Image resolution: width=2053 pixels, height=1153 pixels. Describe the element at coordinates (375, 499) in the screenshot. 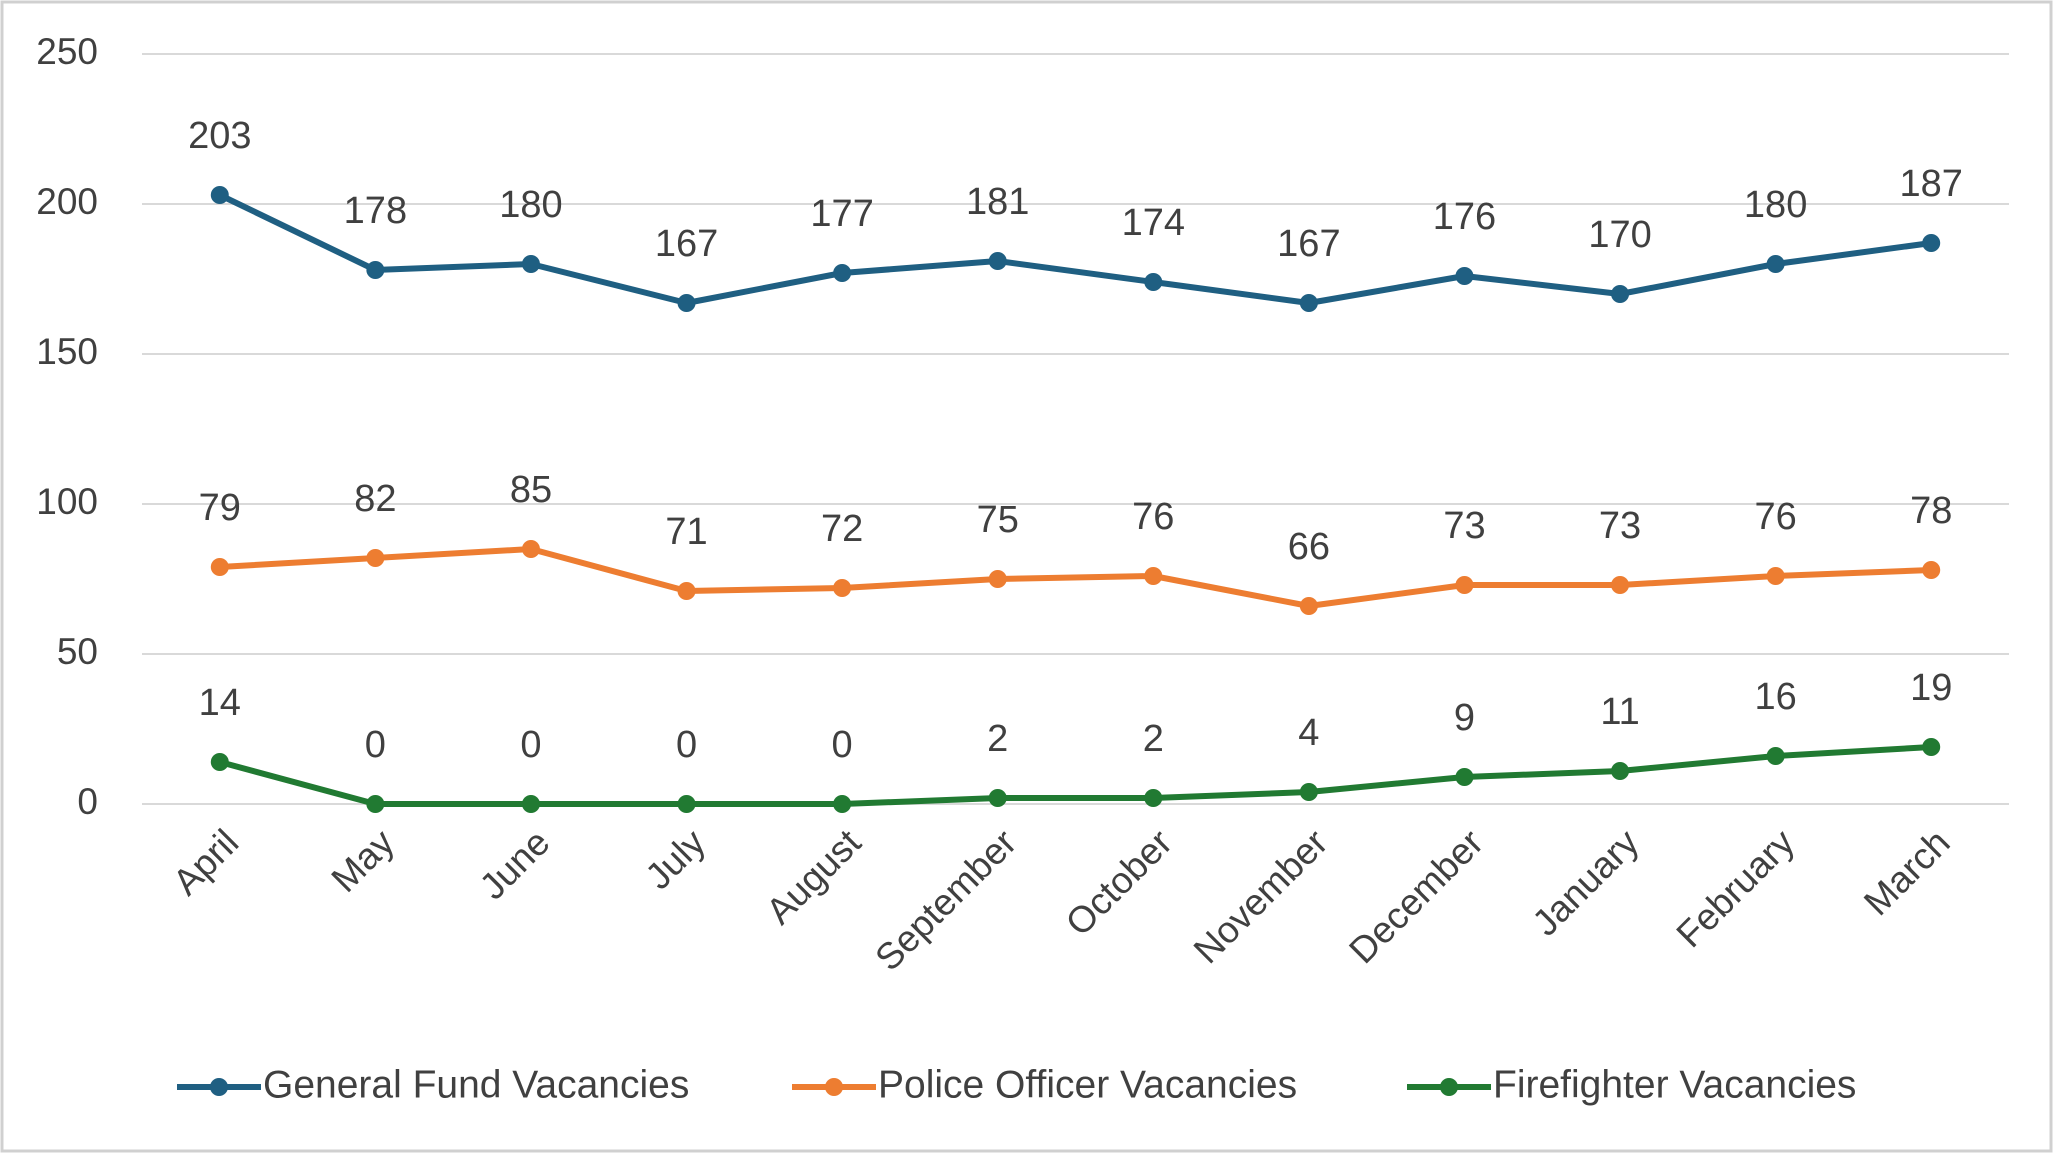

I see `data-label: 82` at that location.